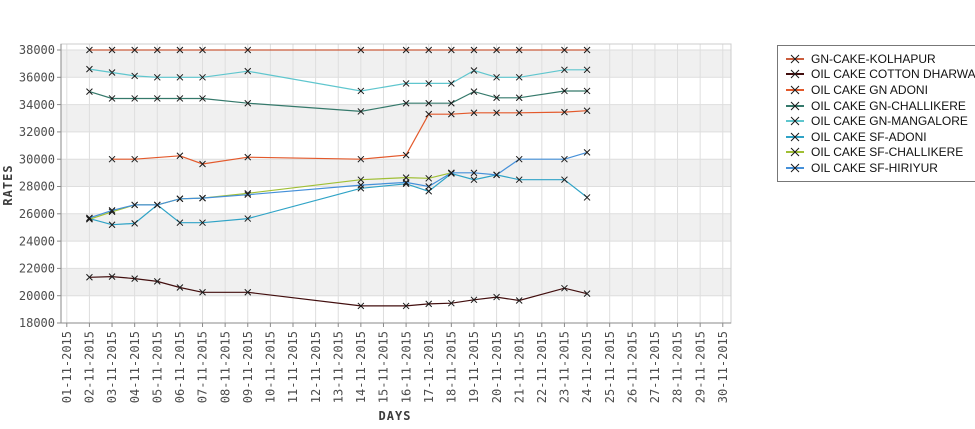 Image resolution: width=975 pixels, height=429 pixels. I want to click on legend-marker-oil-cake-sf-challikere, so click(795, 152).